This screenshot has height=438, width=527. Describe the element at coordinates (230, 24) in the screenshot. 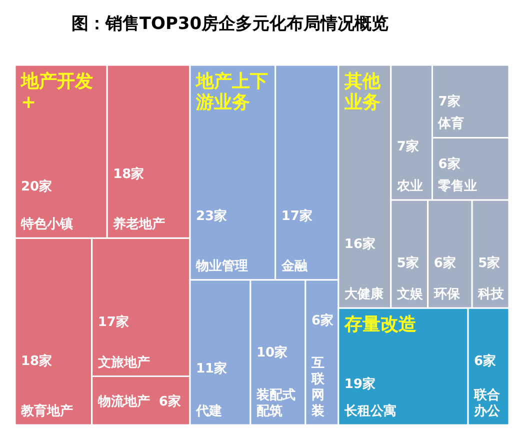

I see `title: 图：销售TOP30房企多元化布局情况概览` at that location.